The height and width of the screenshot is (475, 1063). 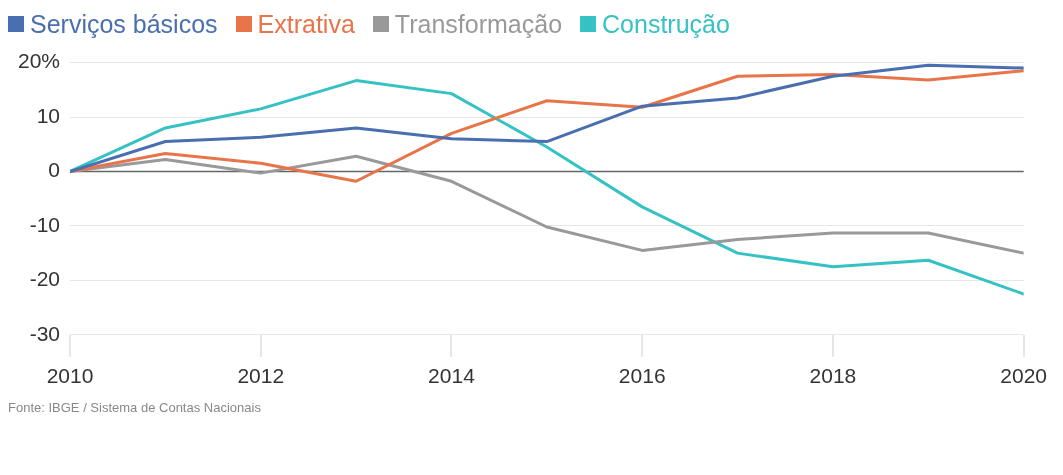 What do you see at coordinates (39, 61) in the screenshot?
I see `y-tick-label: 20%` at bounding box center [39, 61].